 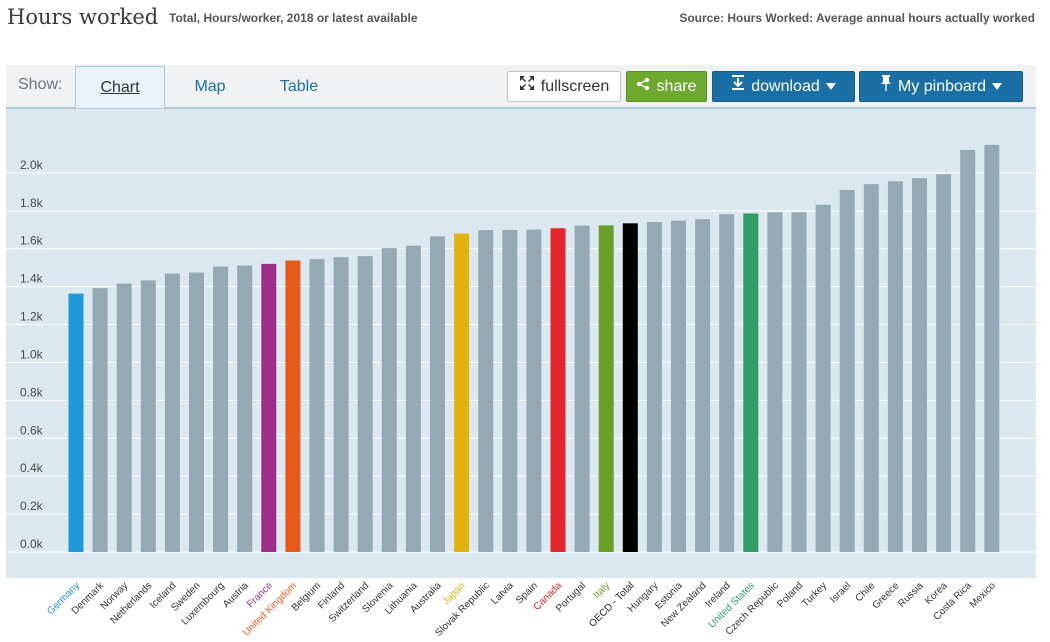 What do you see at coordinates (32, 468) in the screenshot?
I see `y-tick-label: 0.4k` at bounding box center [32, 468].